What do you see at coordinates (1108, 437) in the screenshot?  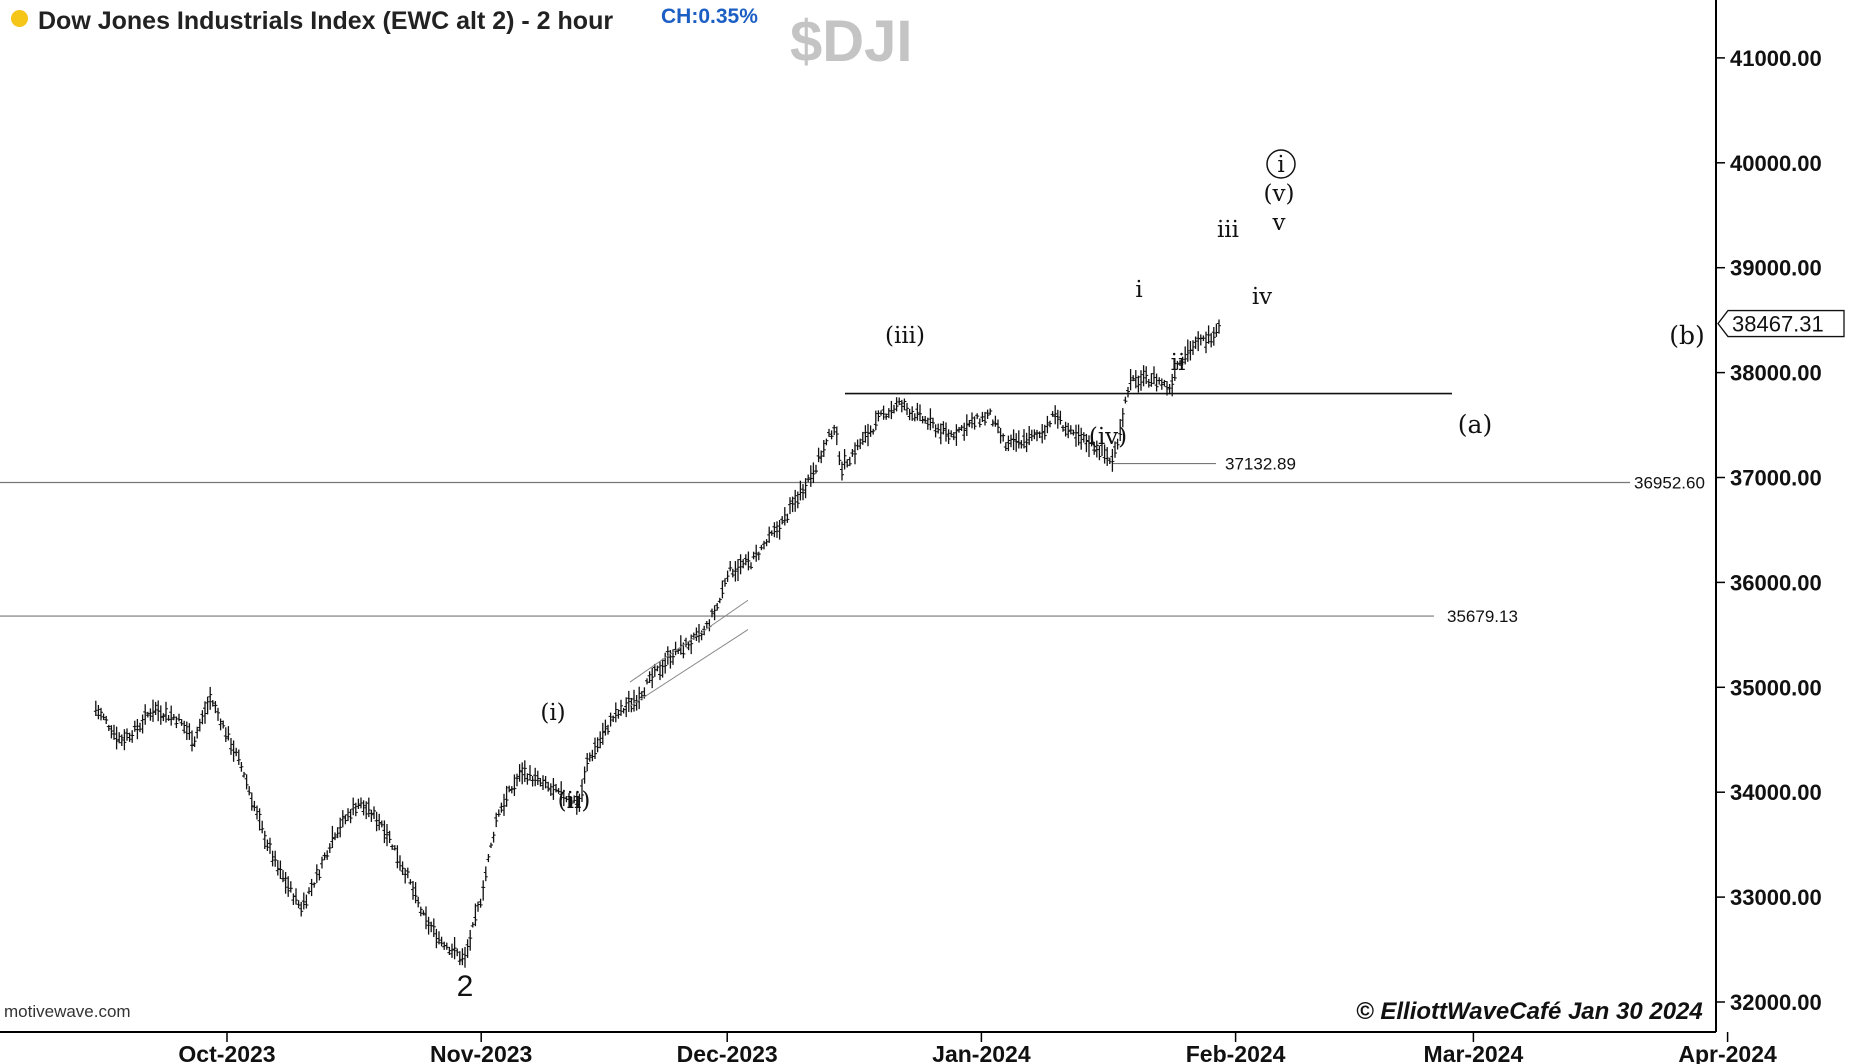 I see `wave-label: (iv)` at bounding box center [1108, 437].